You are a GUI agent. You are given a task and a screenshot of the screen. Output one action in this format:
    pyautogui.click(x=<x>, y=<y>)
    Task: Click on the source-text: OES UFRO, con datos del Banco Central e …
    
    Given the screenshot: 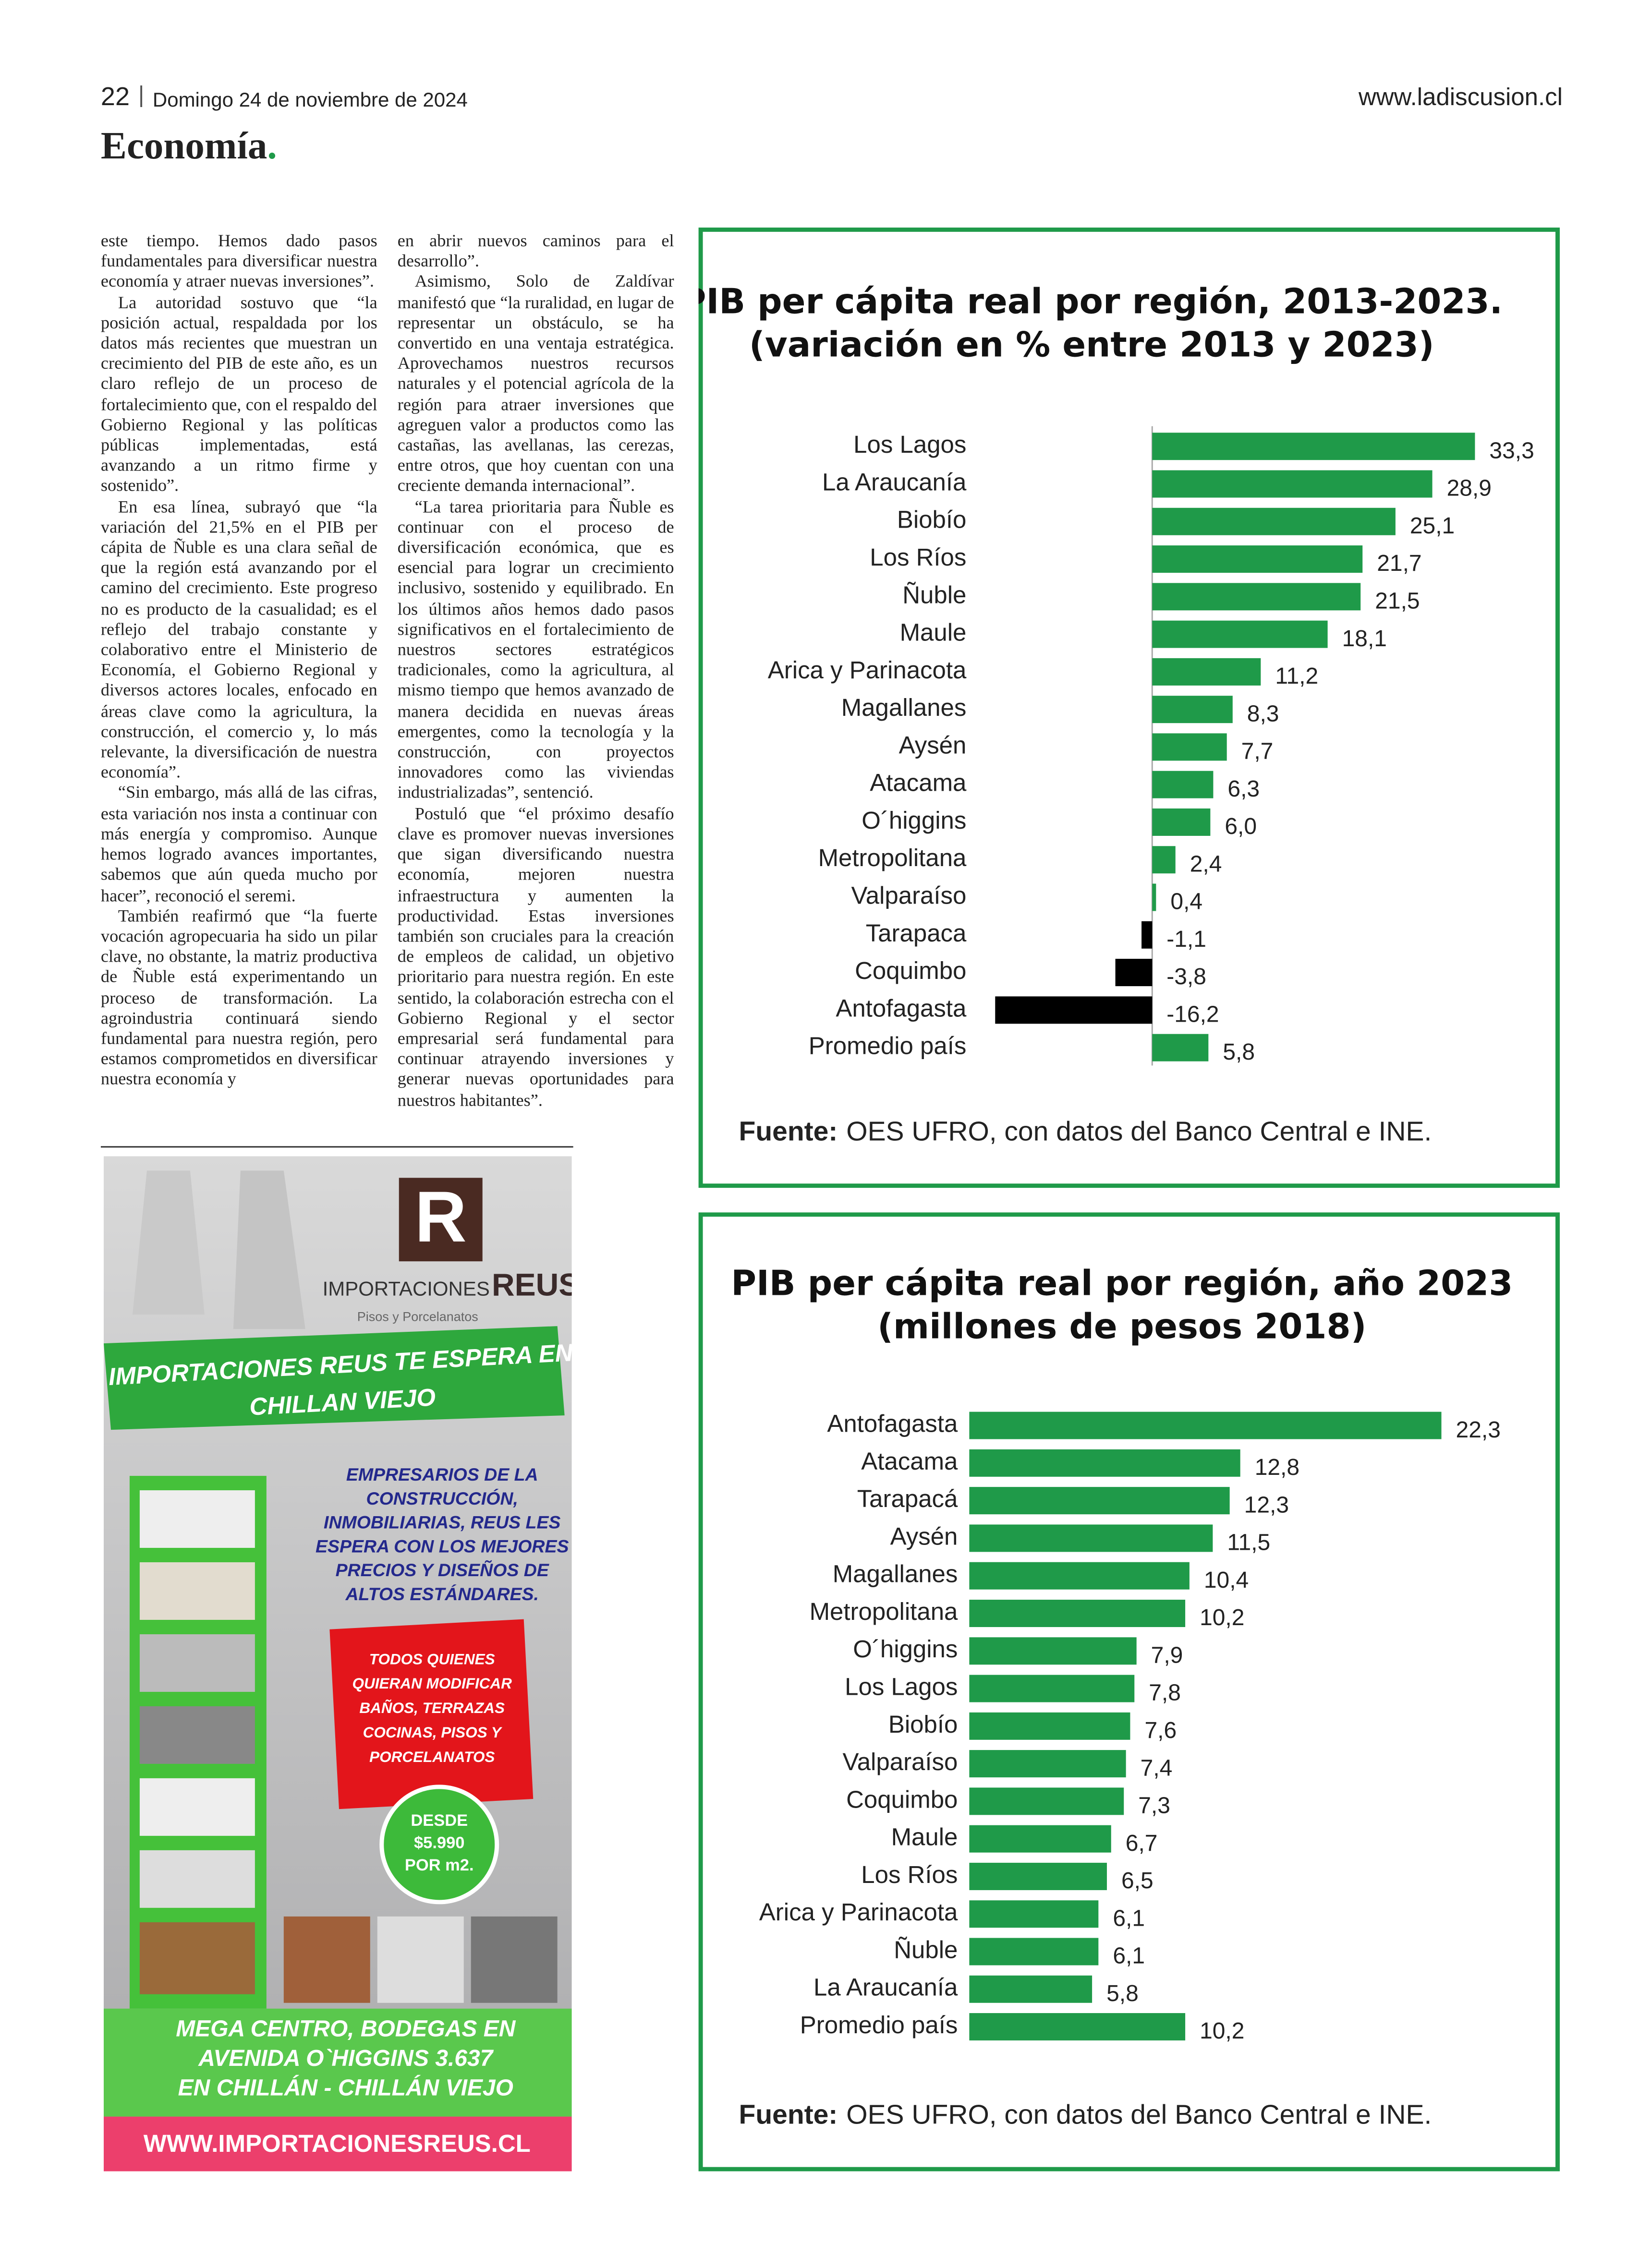 What is the action you would take?
    pyautogui.click(x=1139, y=2114)
    